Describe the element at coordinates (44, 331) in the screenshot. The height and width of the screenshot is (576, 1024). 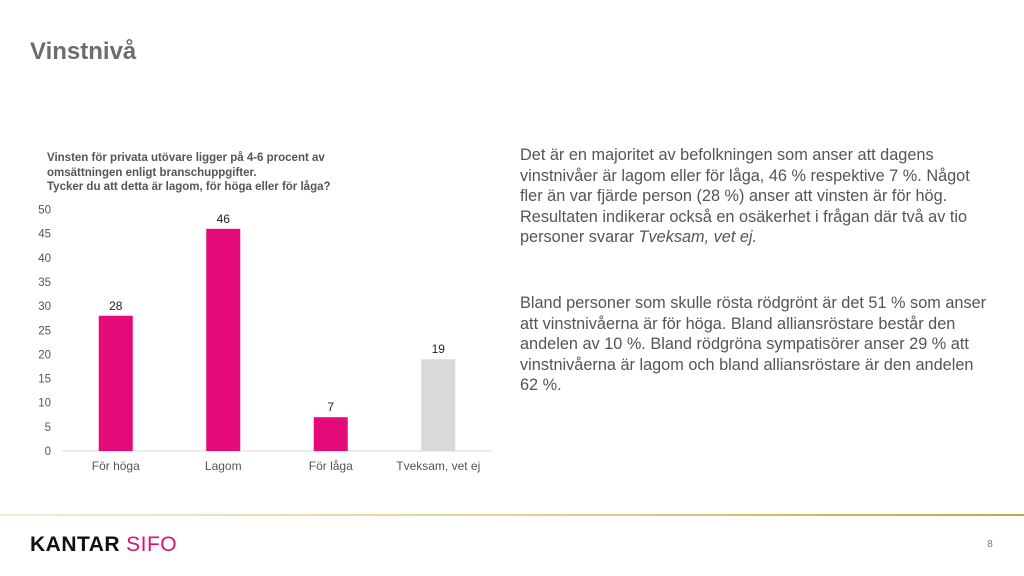
I see `y-tick-label: 25` at that location.